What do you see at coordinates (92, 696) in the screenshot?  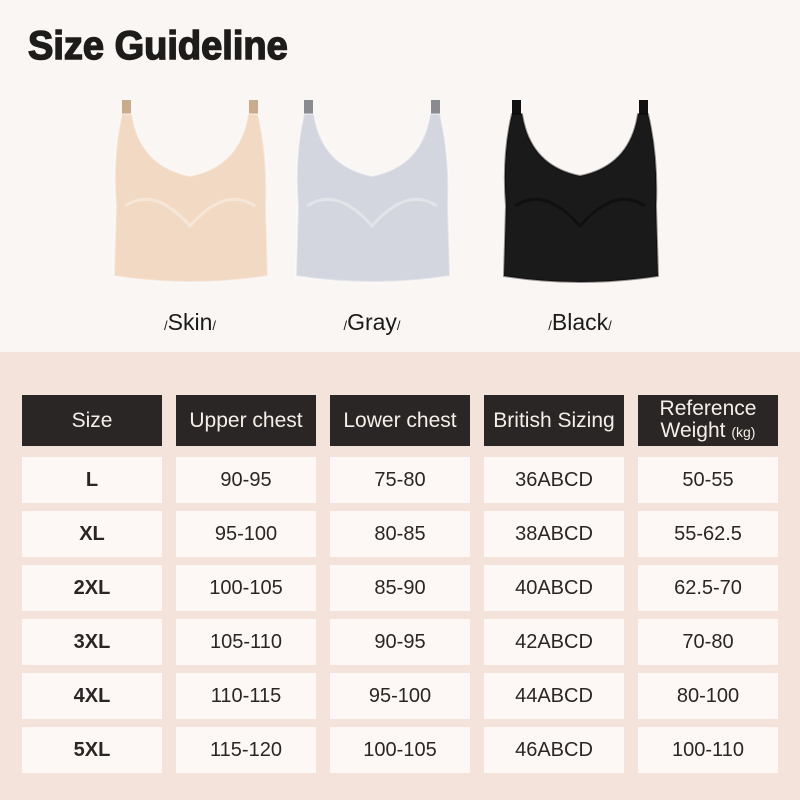 I see `size-cell: 4XL` at bounding box center [92, 696].